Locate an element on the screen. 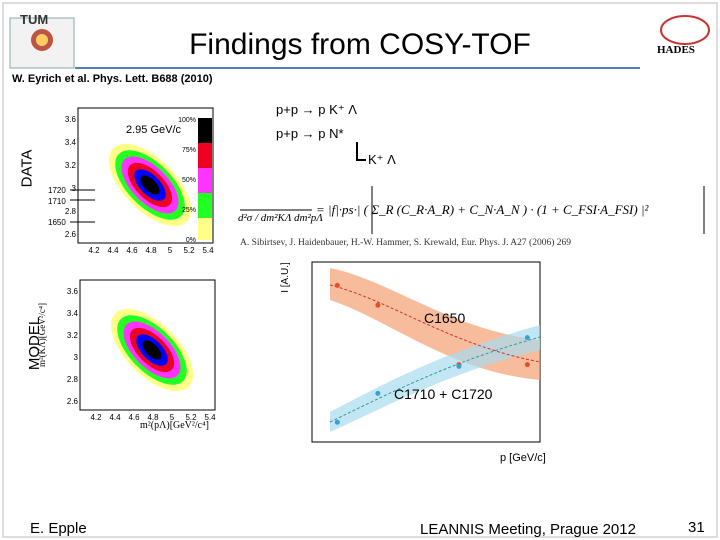 This screenshot has width=720, height=540. color-scale is located at coordinates (205, 179).